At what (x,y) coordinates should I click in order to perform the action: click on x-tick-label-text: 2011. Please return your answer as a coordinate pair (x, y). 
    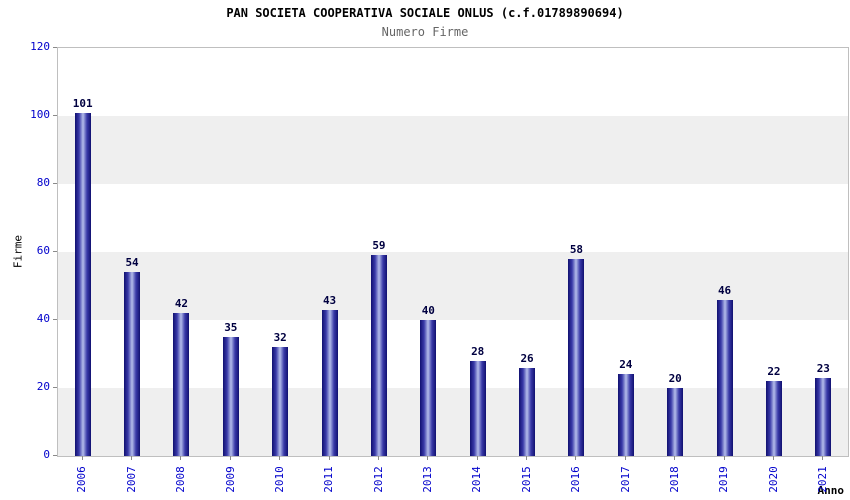
    Looking at the image, I should click on (329, 479).